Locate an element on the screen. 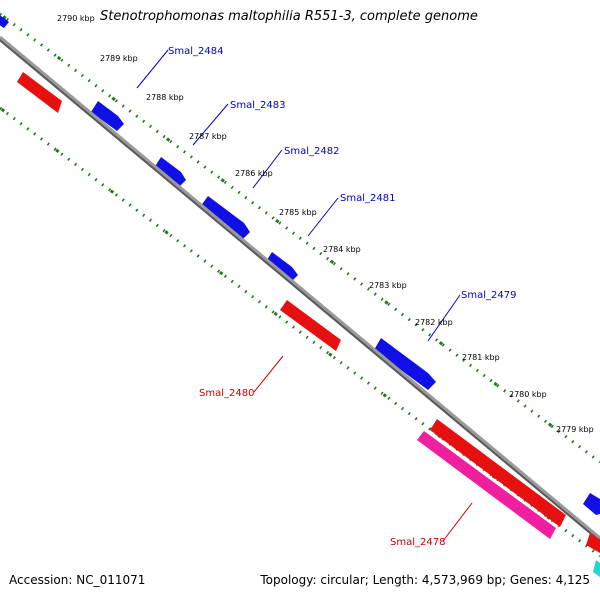 The width and height of the screenshot is (600, 600). scale-label-2783: 2783 kbp is located at coordinates (388, 285).